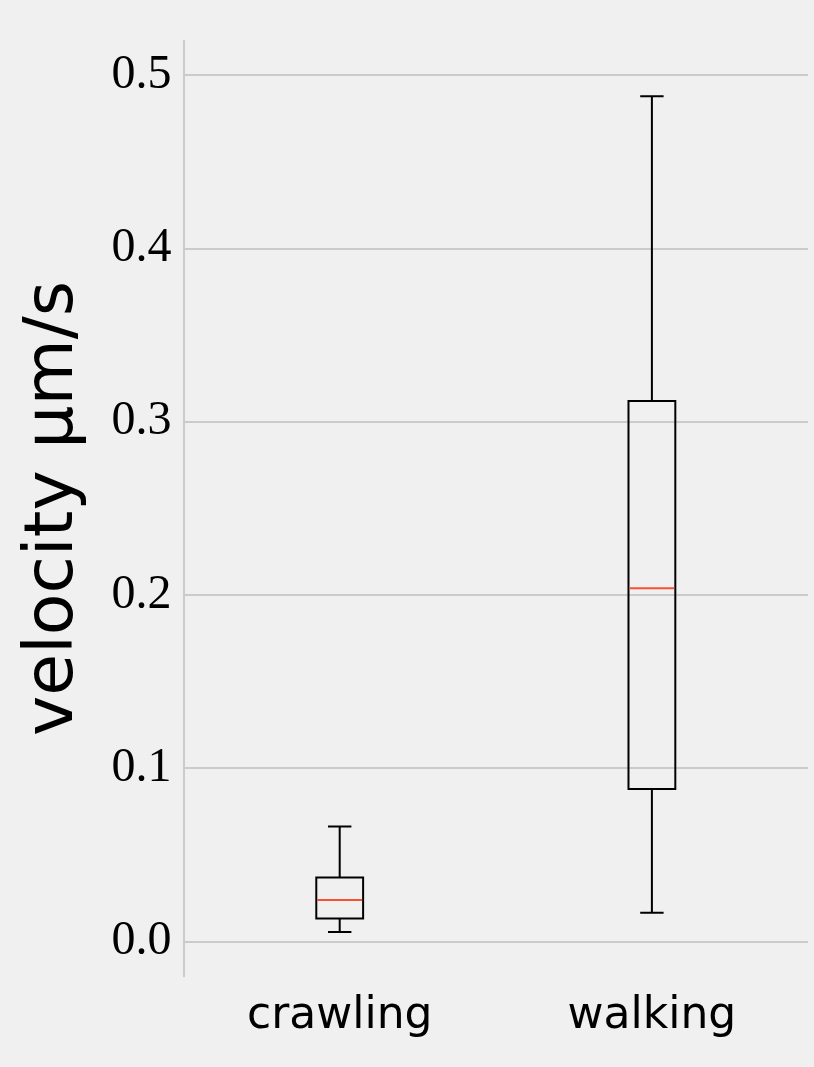 The image size is (814, 1067). I want to click on y-tick-label: 0.4, so click(141, 245).